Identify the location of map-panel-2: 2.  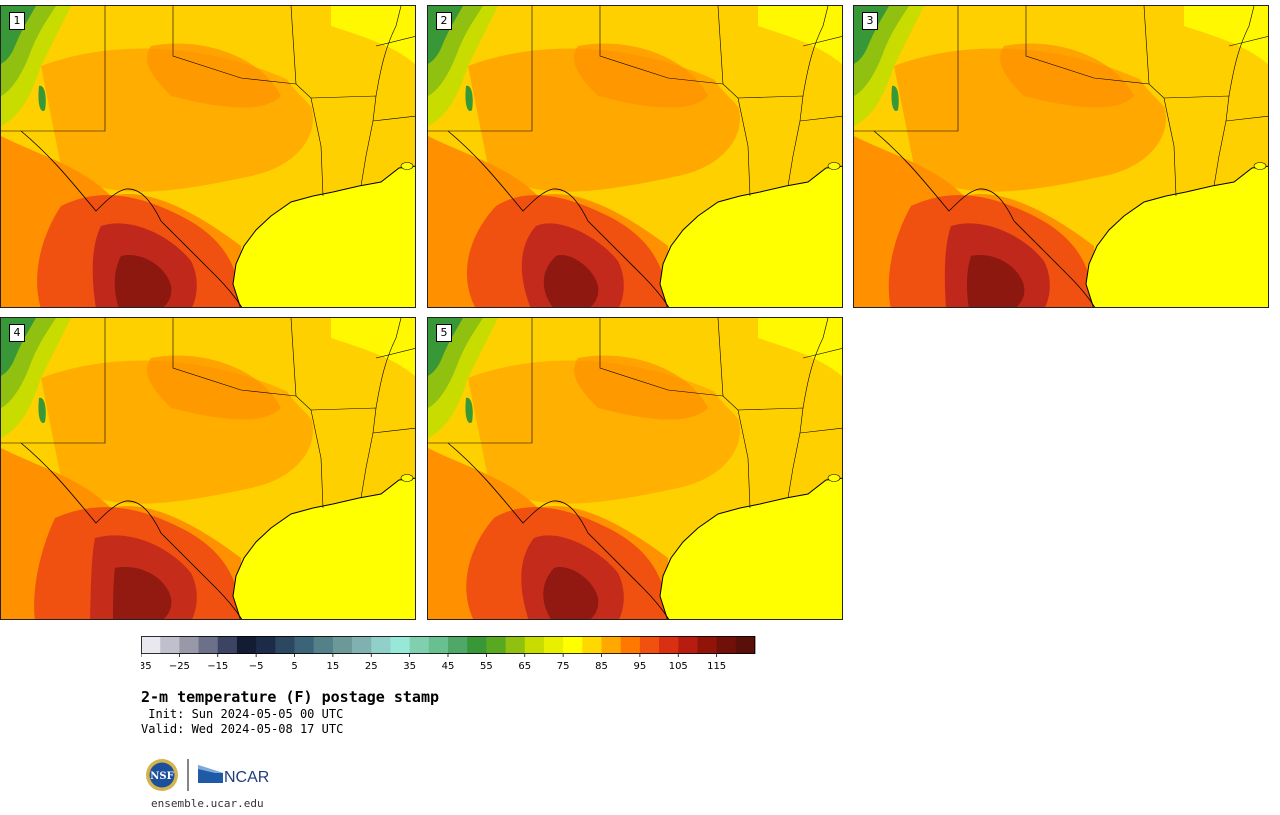
(635, 156).